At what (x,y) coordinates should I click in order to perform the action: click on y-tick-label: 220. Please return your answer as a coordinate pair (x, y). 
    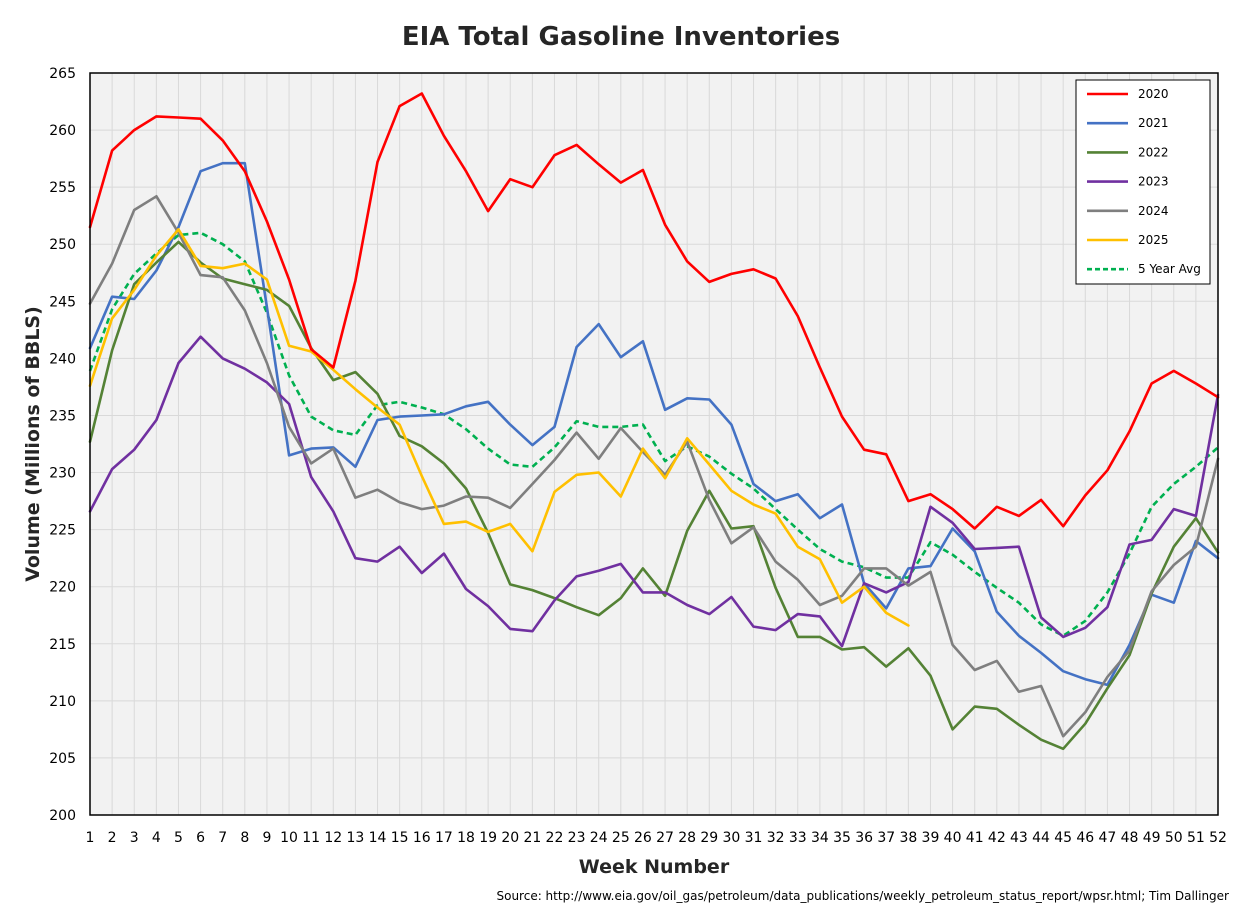
    Looking at the image, I should click on (62, 588).